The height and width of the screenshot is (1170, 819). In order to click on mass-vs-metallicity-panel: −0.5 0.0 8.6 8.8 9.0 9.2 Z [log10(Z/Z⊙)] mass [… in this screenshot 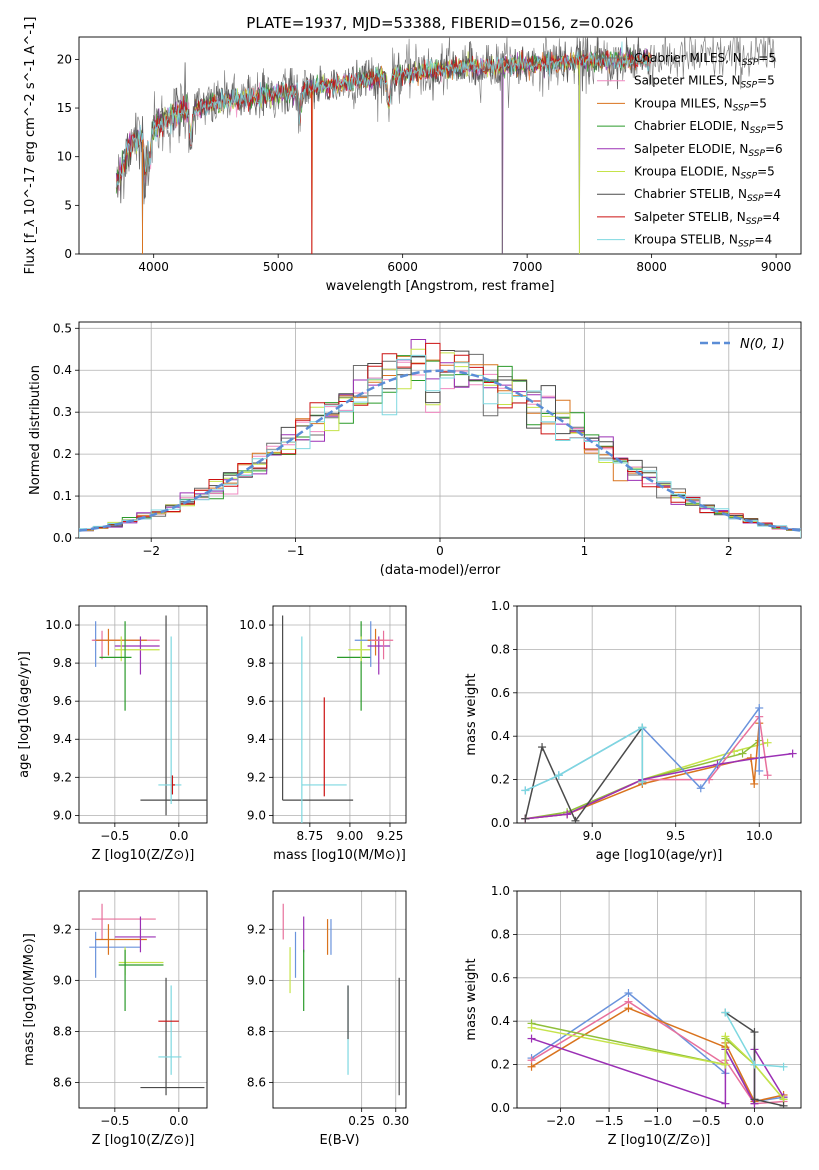, I will do `click(115, 1019)`.